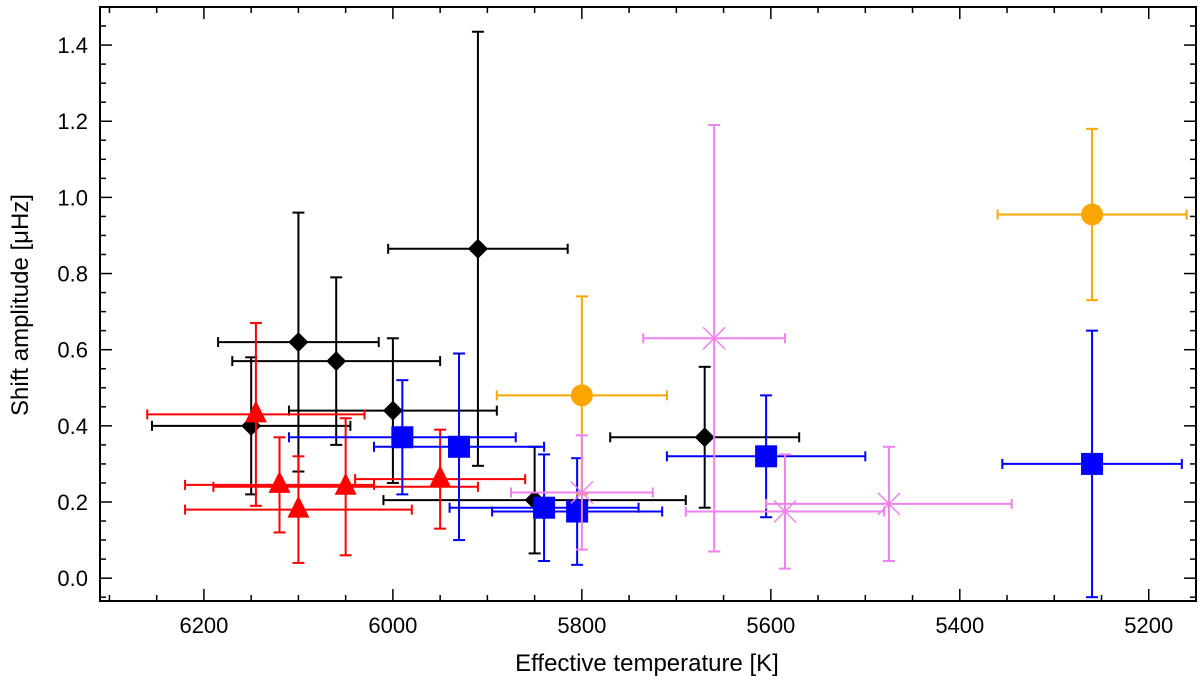 The width and height of the screenshot is (1200, 681). What do you see at coordinates (72, 502) in the screenshot?
I see `y-tick-label: 0.2` at bounding box center [72, 502].